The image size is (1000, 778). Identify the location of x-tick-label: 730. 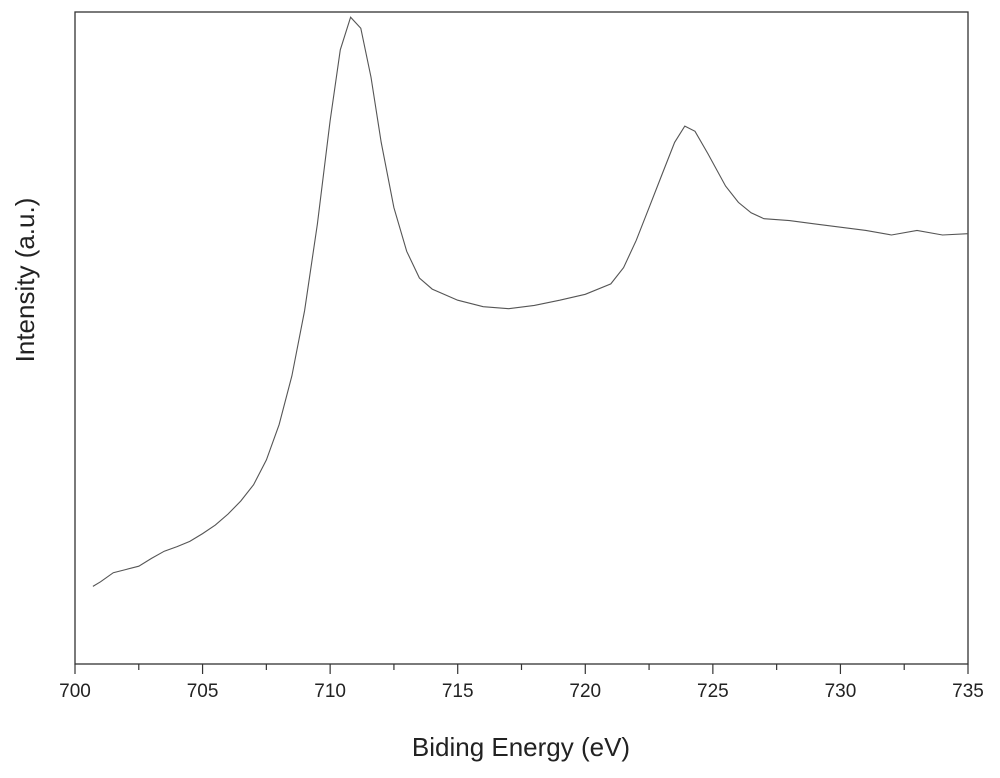
(841, 691).